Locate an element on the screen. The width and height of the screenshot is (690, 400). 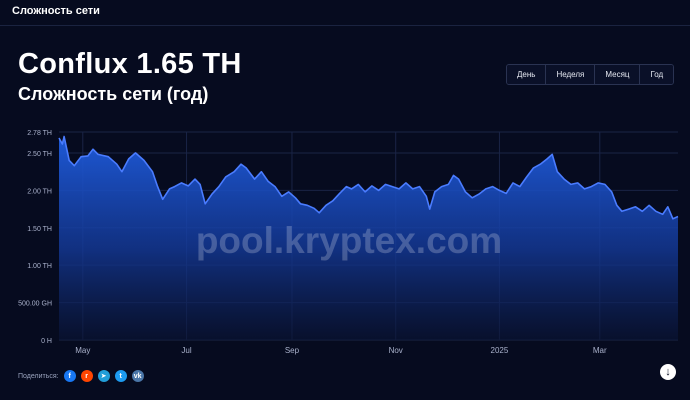
x-tick-label: Mar is located at coordinates (600, 350).